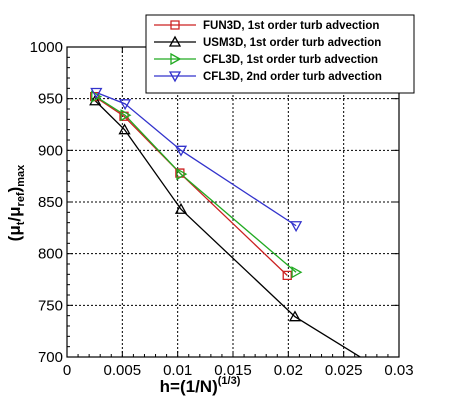 The image size is (450, 401). I want to click on y-axis-title-sub2: ref, so click(21, 199).